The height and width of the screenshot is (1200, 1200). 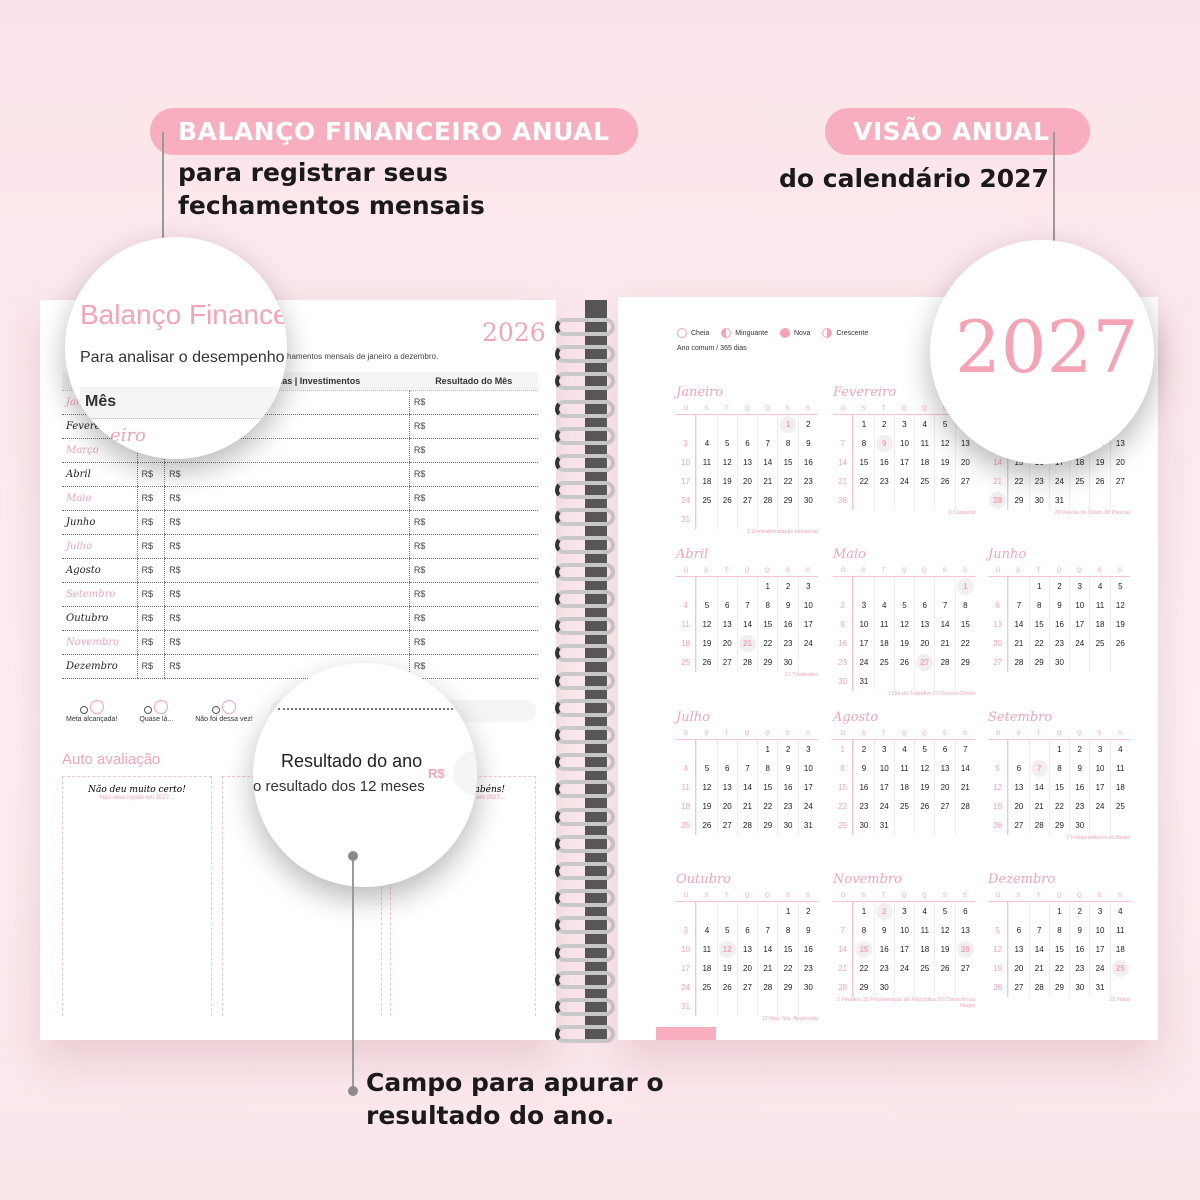 I want to click on day-cell: 12, so click(x=924, y=768).